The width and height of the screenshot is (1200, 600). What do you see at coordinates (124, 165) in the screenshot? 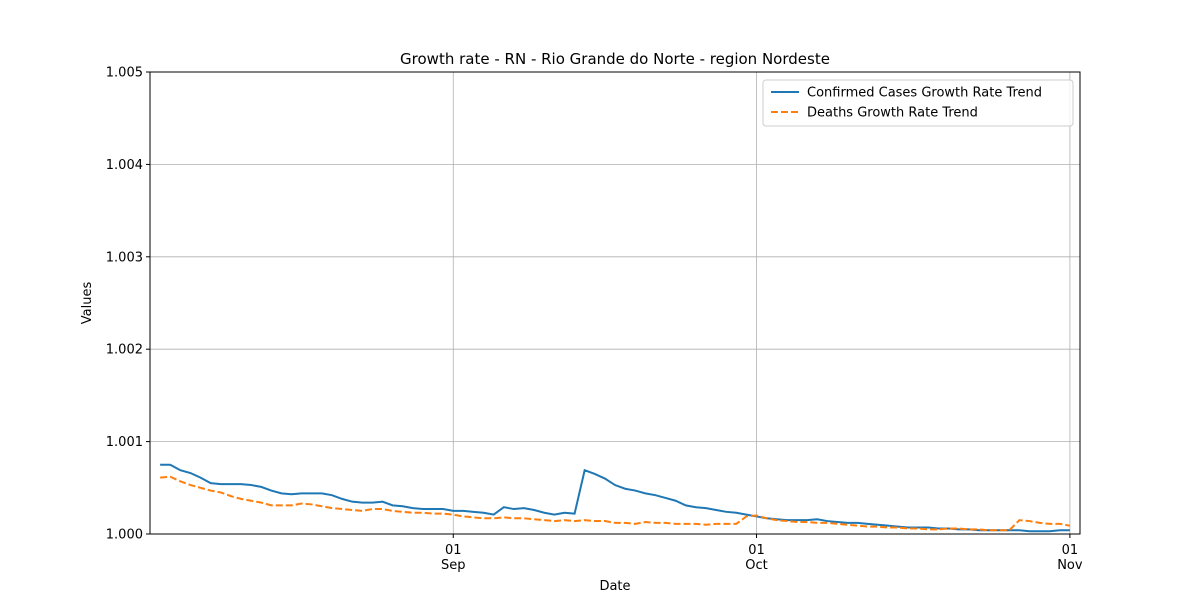
I see `y-tick-label: 1.004` at bounding box center [124, 165].